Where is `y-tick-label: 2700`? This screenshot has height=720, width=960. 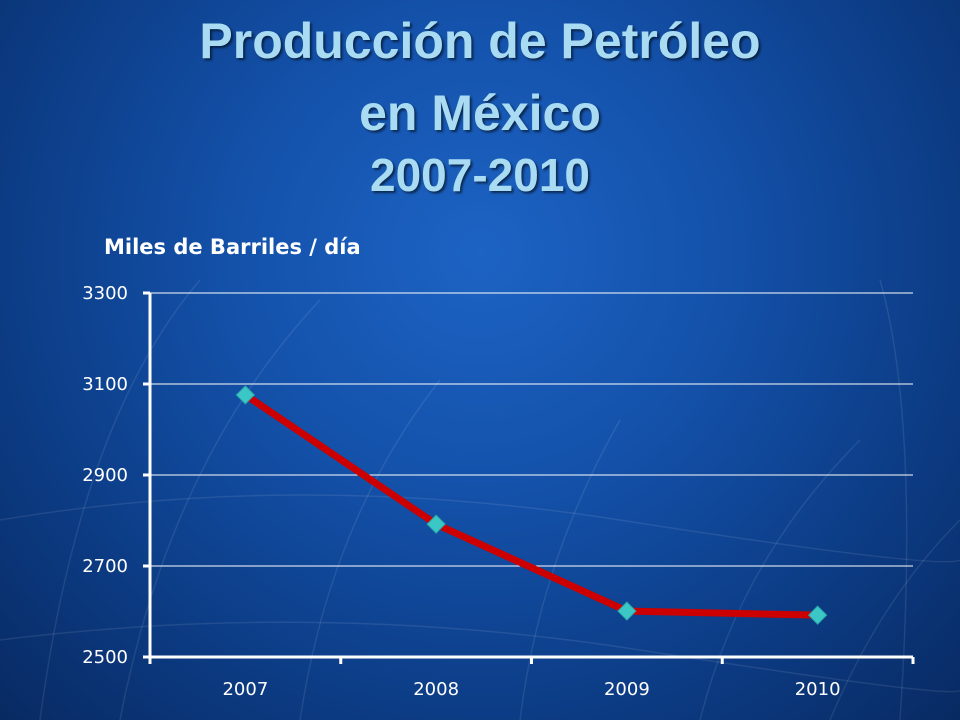
y-tick-label: 2700 is located at coordinates (105, 566).